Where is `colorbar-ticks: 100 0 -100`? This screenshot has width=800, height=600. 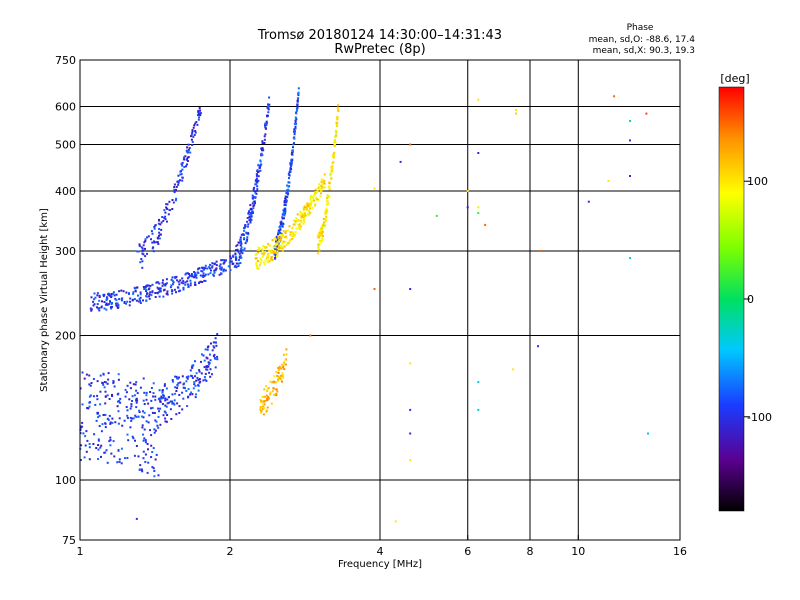 colorbar-ticks: 100 0 -100 is located at coordinates (758, 299).